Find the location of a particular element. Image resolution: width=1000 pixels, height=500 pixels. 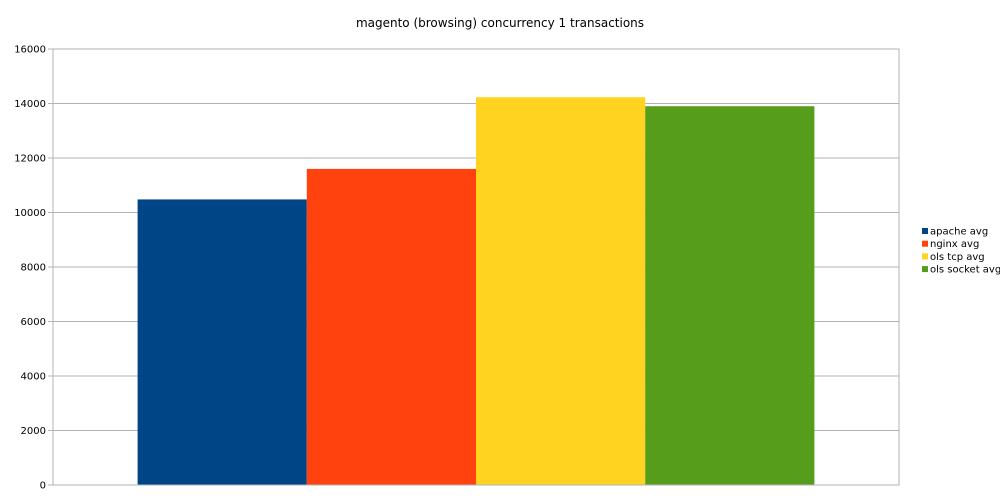

bar-ols-tcp-avg is located at coordinates (561, 291).